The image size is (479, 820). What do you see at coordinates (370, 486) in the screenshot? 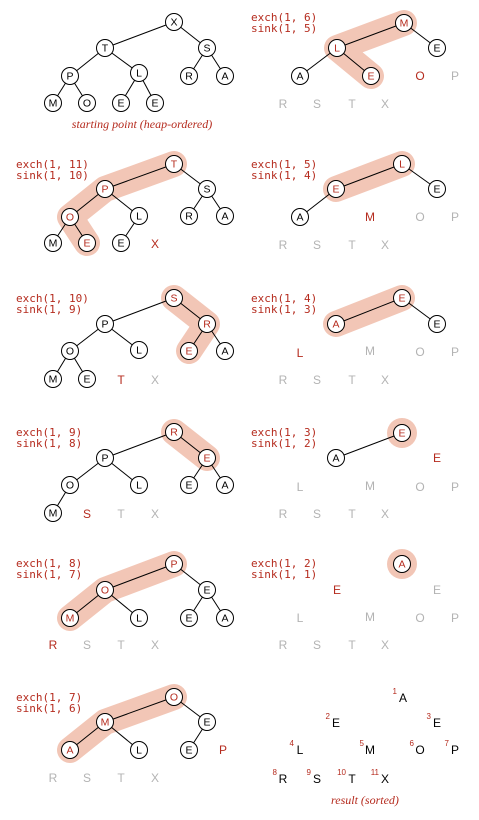
I see `array-key: M` at bounding box center [370, 486].